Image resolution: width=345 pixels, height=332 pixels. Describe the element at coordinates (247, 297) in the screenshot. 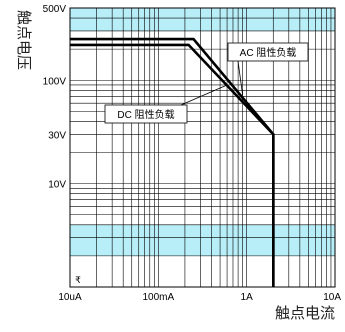

I see `x-tick-label: 1A` at that location.